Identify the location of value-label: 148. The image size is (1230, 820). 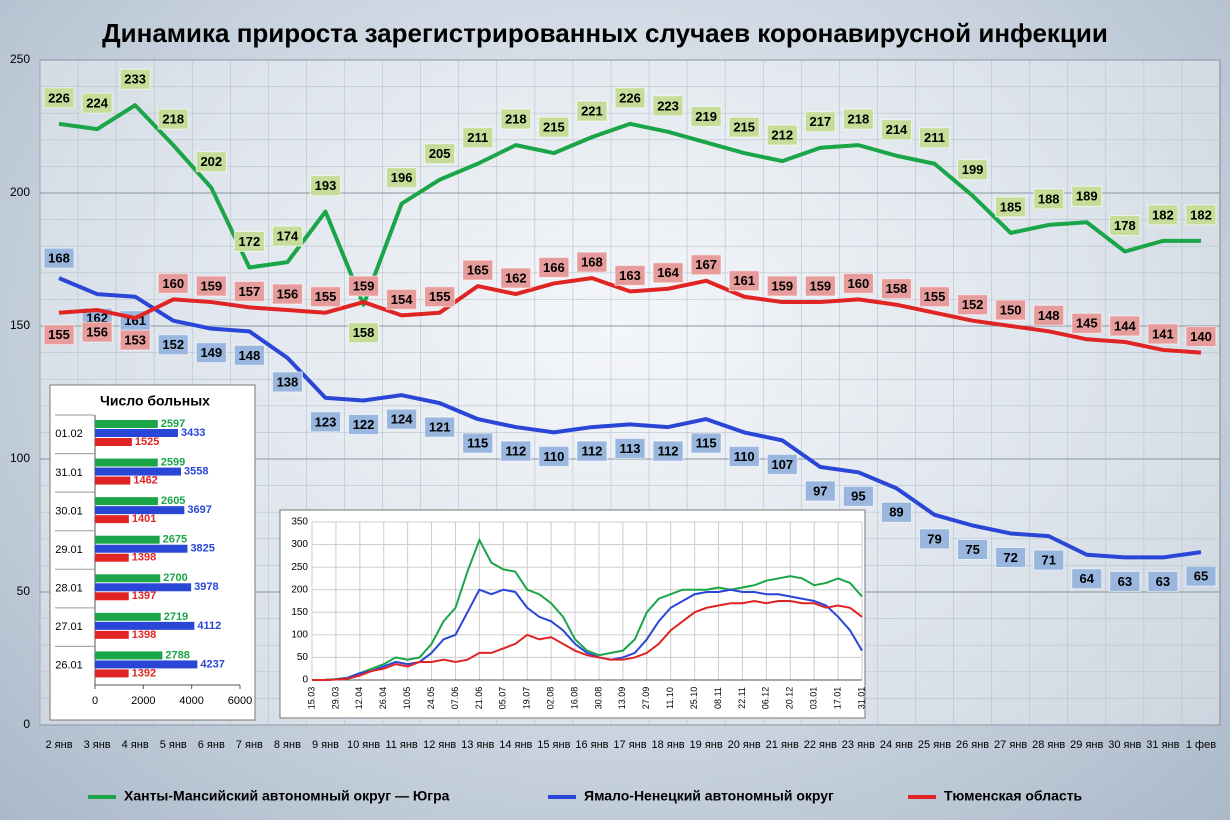
(1049, 315).